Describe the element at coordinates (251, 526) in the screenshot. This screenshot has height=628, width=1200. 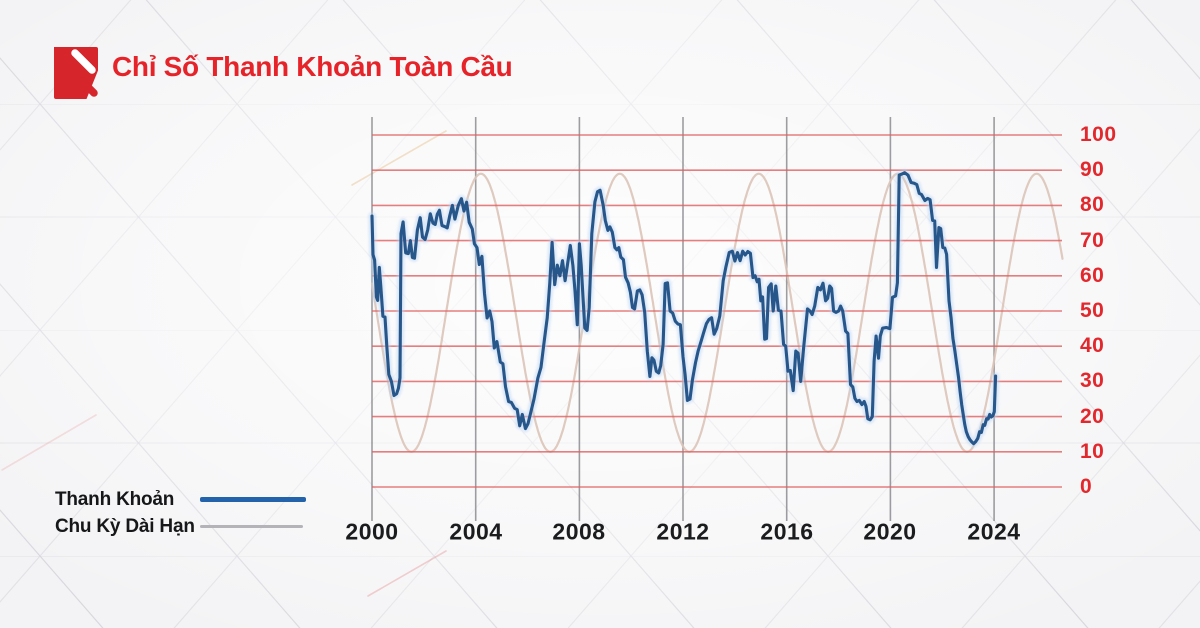
I see `legend-swatch-cycle` at that location.